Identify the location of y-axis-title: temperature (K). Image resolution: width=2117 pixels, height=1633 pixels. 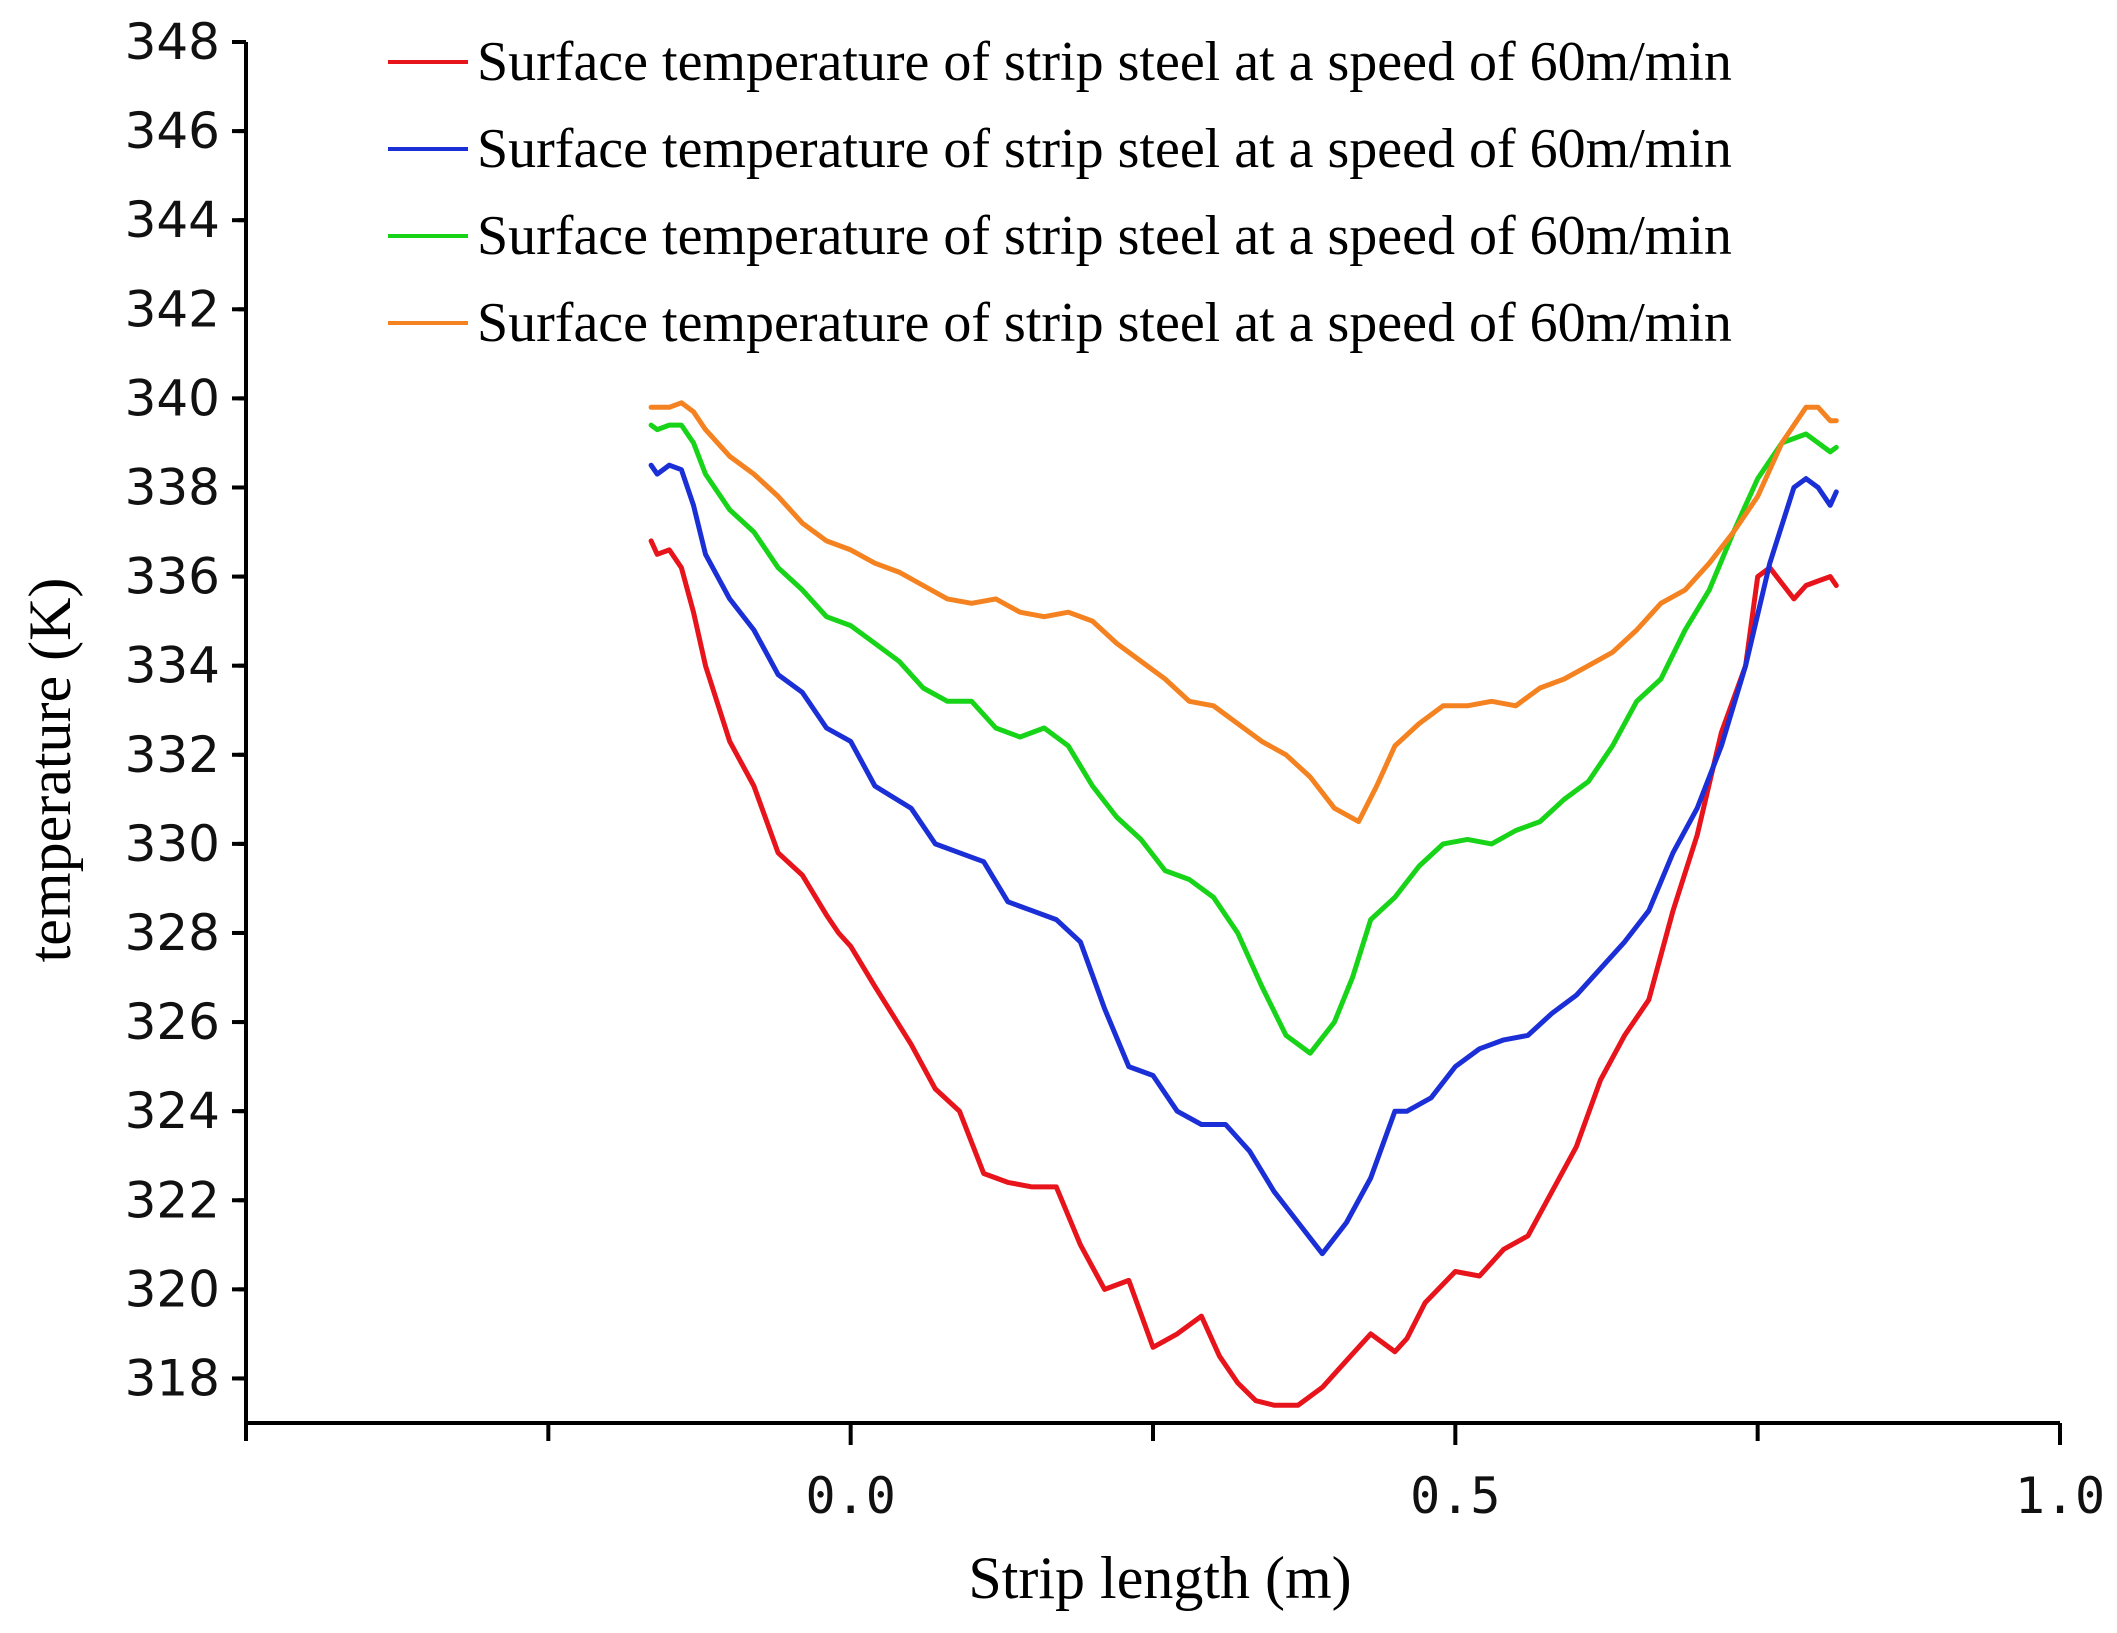
(50, 770).